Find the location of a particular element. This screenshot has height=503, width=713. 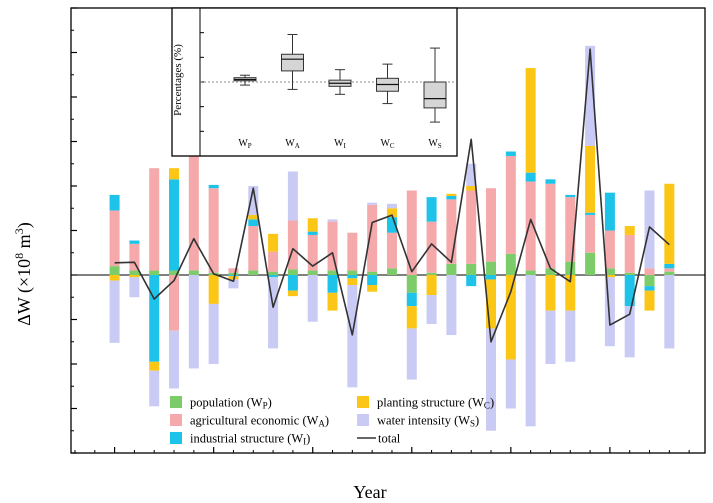

legend-swatch-population is located at coordinates (176, 402).